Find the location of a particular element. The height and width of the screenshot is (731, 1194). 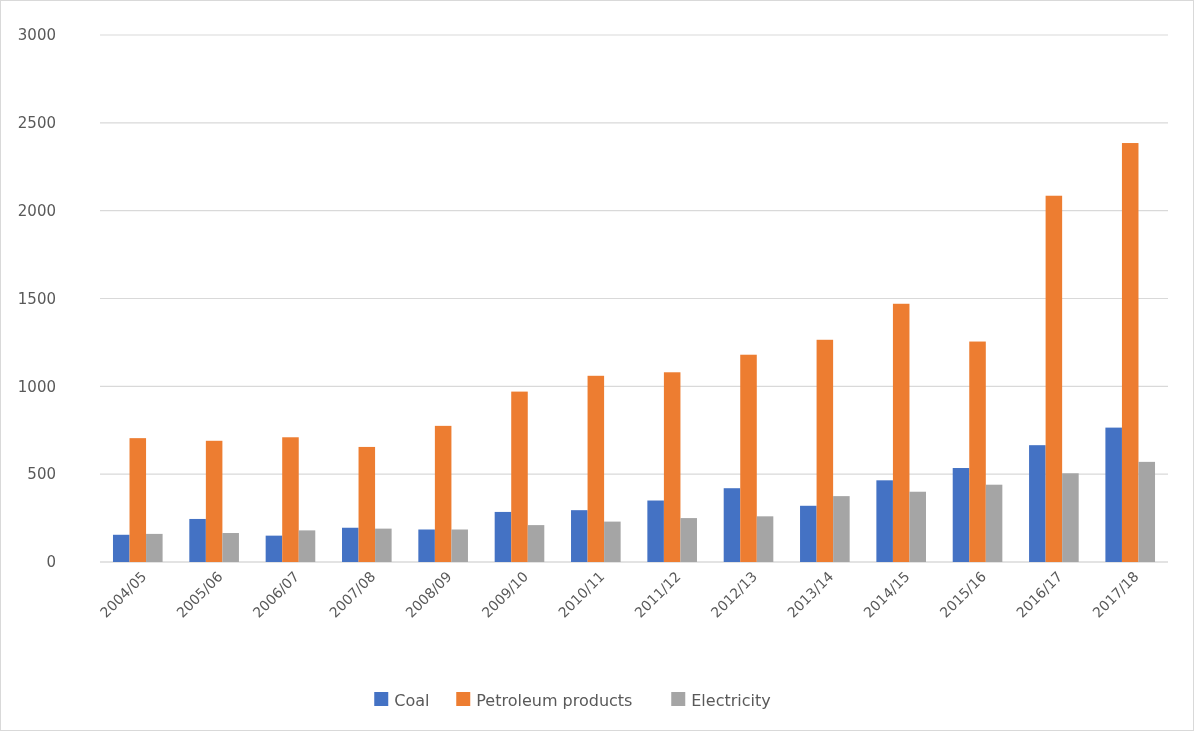

y-tick-label: 1000 is located at coordinates (36, 386).